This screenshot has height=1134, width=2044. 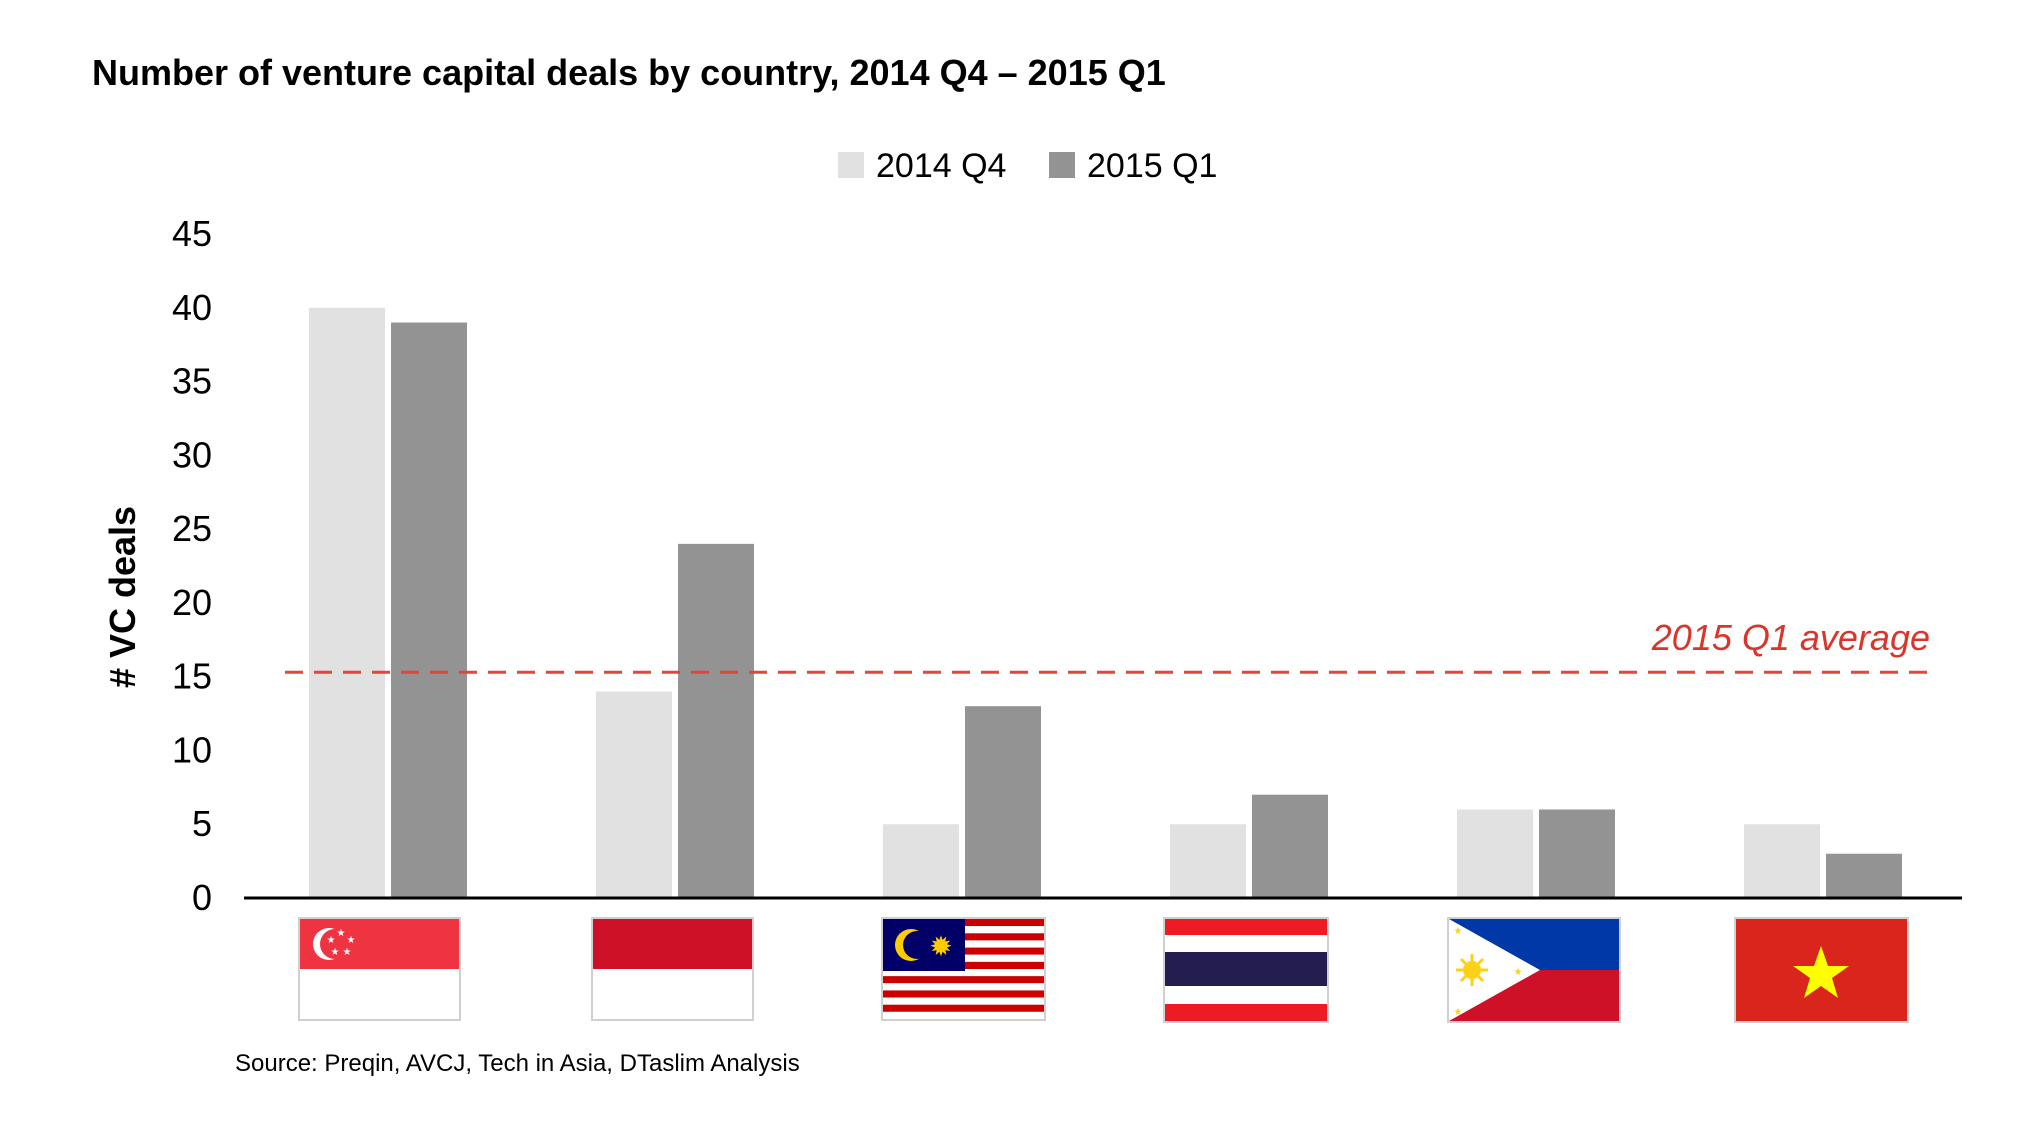 I want to click on legend-swatch-2015-q1, so click(x=1062, y=165).